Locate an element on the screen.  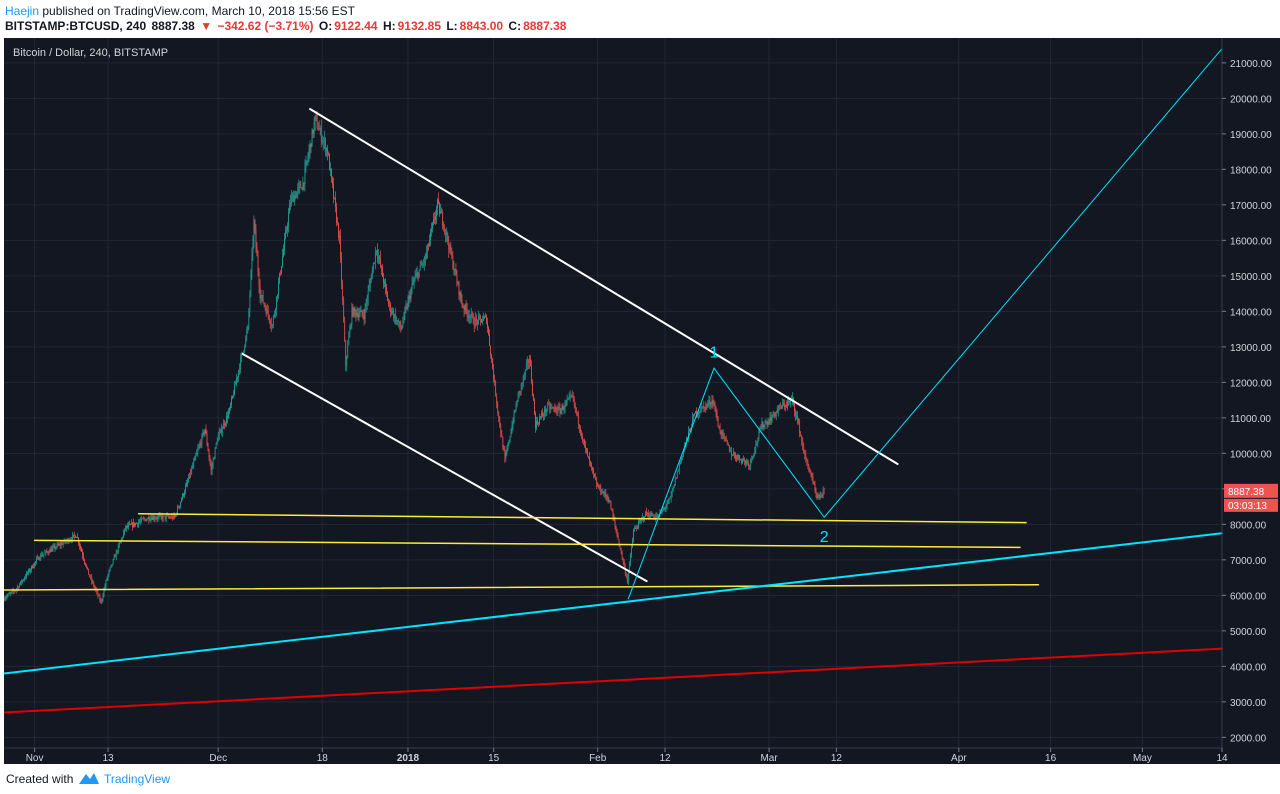
author-link: Haejin is located at coordinates (22, 11).